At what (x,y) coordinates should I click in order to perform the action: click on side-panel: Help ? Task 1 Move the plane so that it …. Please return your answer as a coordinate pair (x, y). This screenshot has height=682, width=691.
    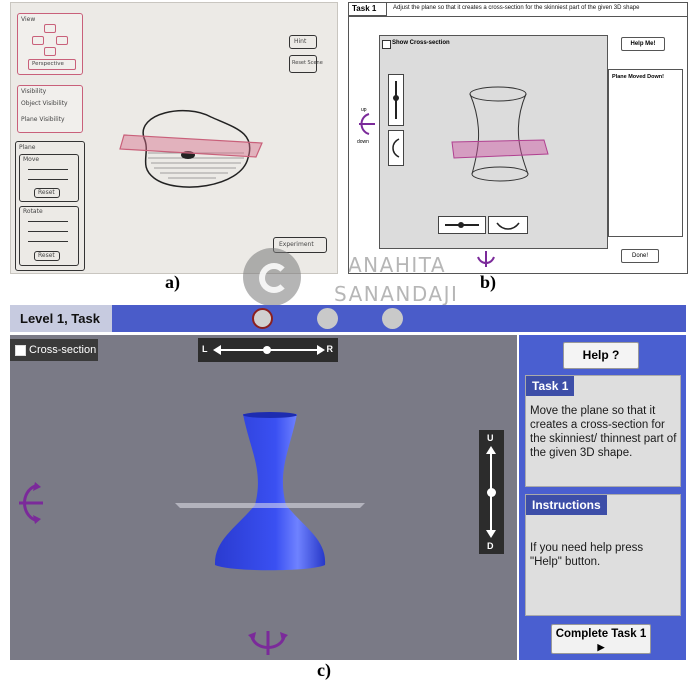
    Looking at the image, I should click on (602, 497).